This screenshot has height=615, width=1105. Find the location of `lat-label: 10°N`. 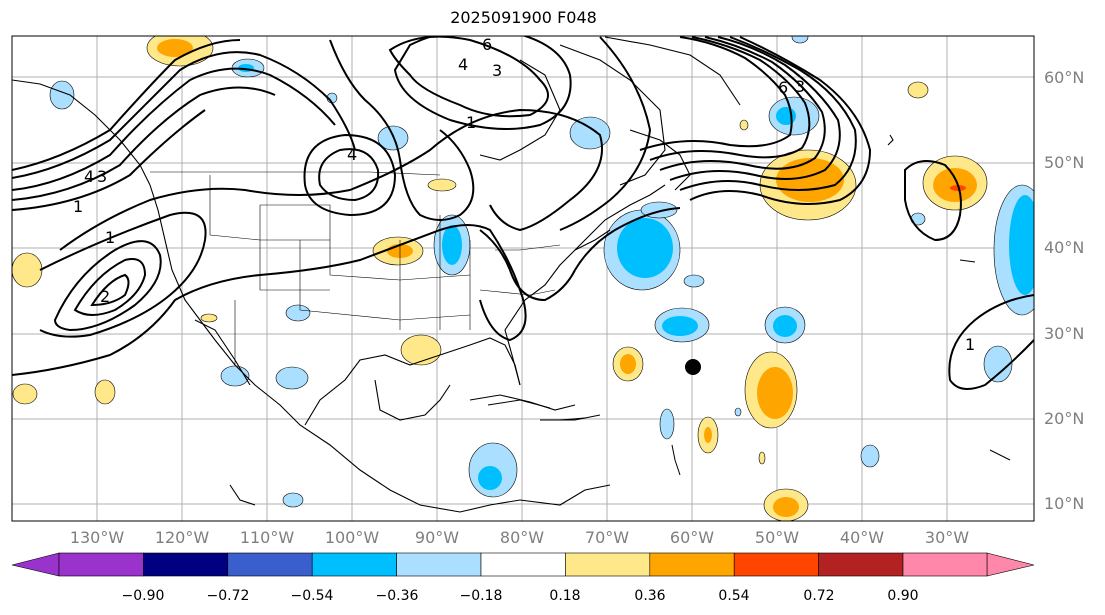

lat-label: 10°N is located at coordinates (1064, 503).